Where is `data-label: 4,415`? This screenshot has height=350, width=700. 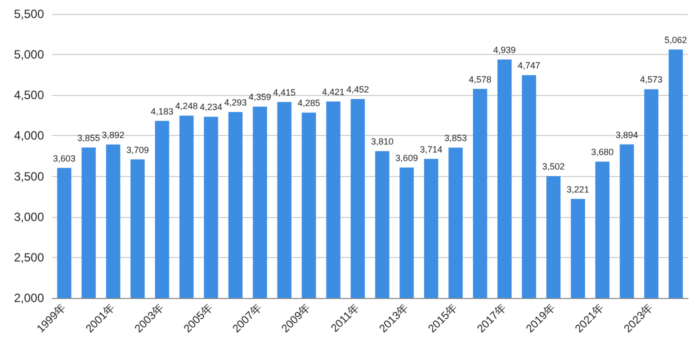
data-label: 4,415 is located at coordinates (284, 93).